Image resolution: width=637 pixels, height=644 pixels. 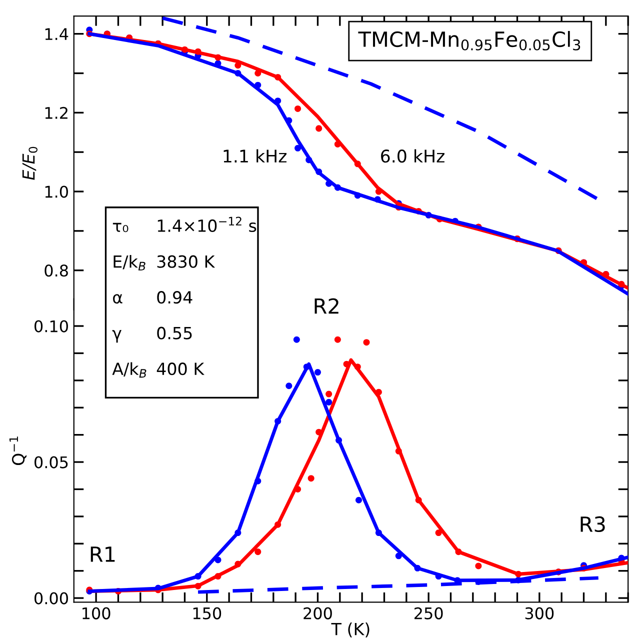 What do you see at coordinates (412, 156) in the screenshot?
I see `annotation: 6.0 kHz` at bounding box center [412, 156].